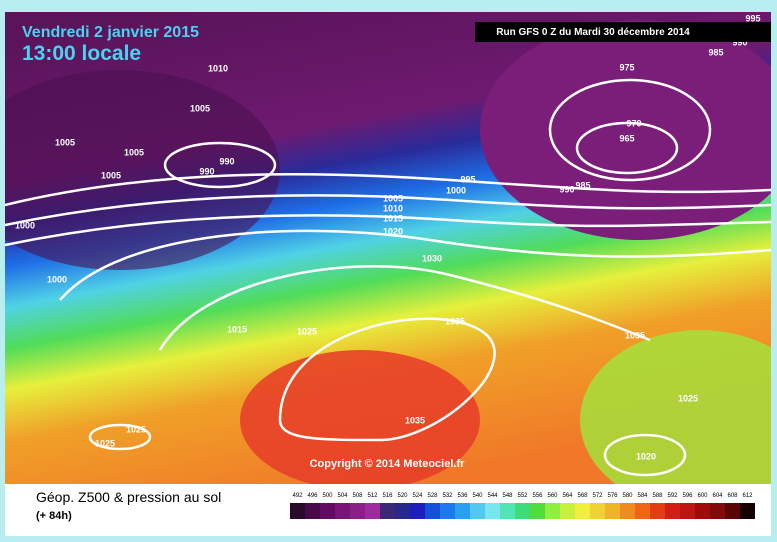 The width and height of the screenshot is (777, 542). What do you see at coordinates (447, 496) in the screenshot?
I see `color-tick-label: 532` at bounding box center [447, 496].